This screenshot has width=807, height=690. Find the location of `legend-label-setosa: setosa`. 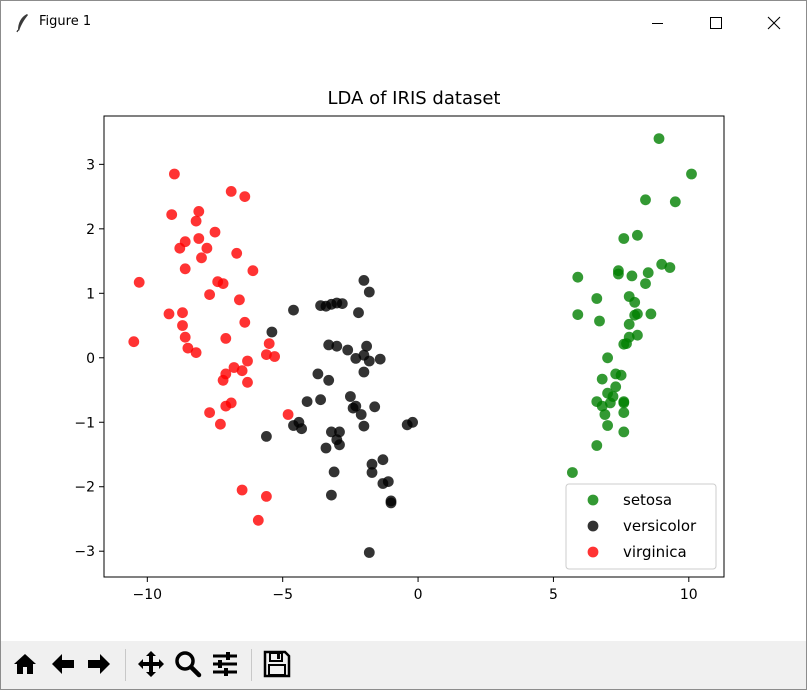

legend-label-setosa: setosa is located at coordinates (647, 500).